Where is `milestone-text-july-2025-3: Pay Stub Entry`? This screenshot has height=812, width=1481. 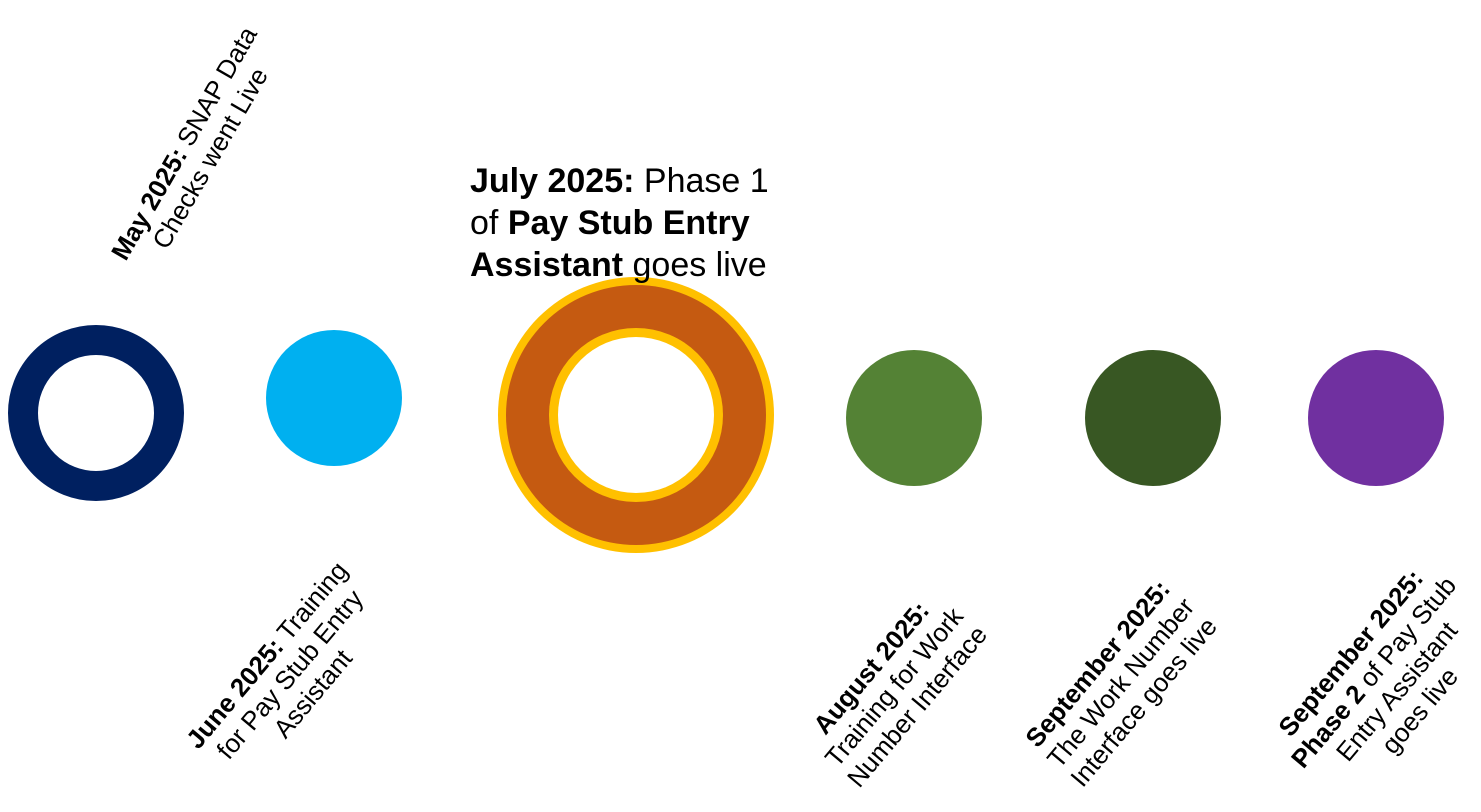 milestone-text-july-2025-3: Pay Stub Entry is located at coordinates (628, 223).